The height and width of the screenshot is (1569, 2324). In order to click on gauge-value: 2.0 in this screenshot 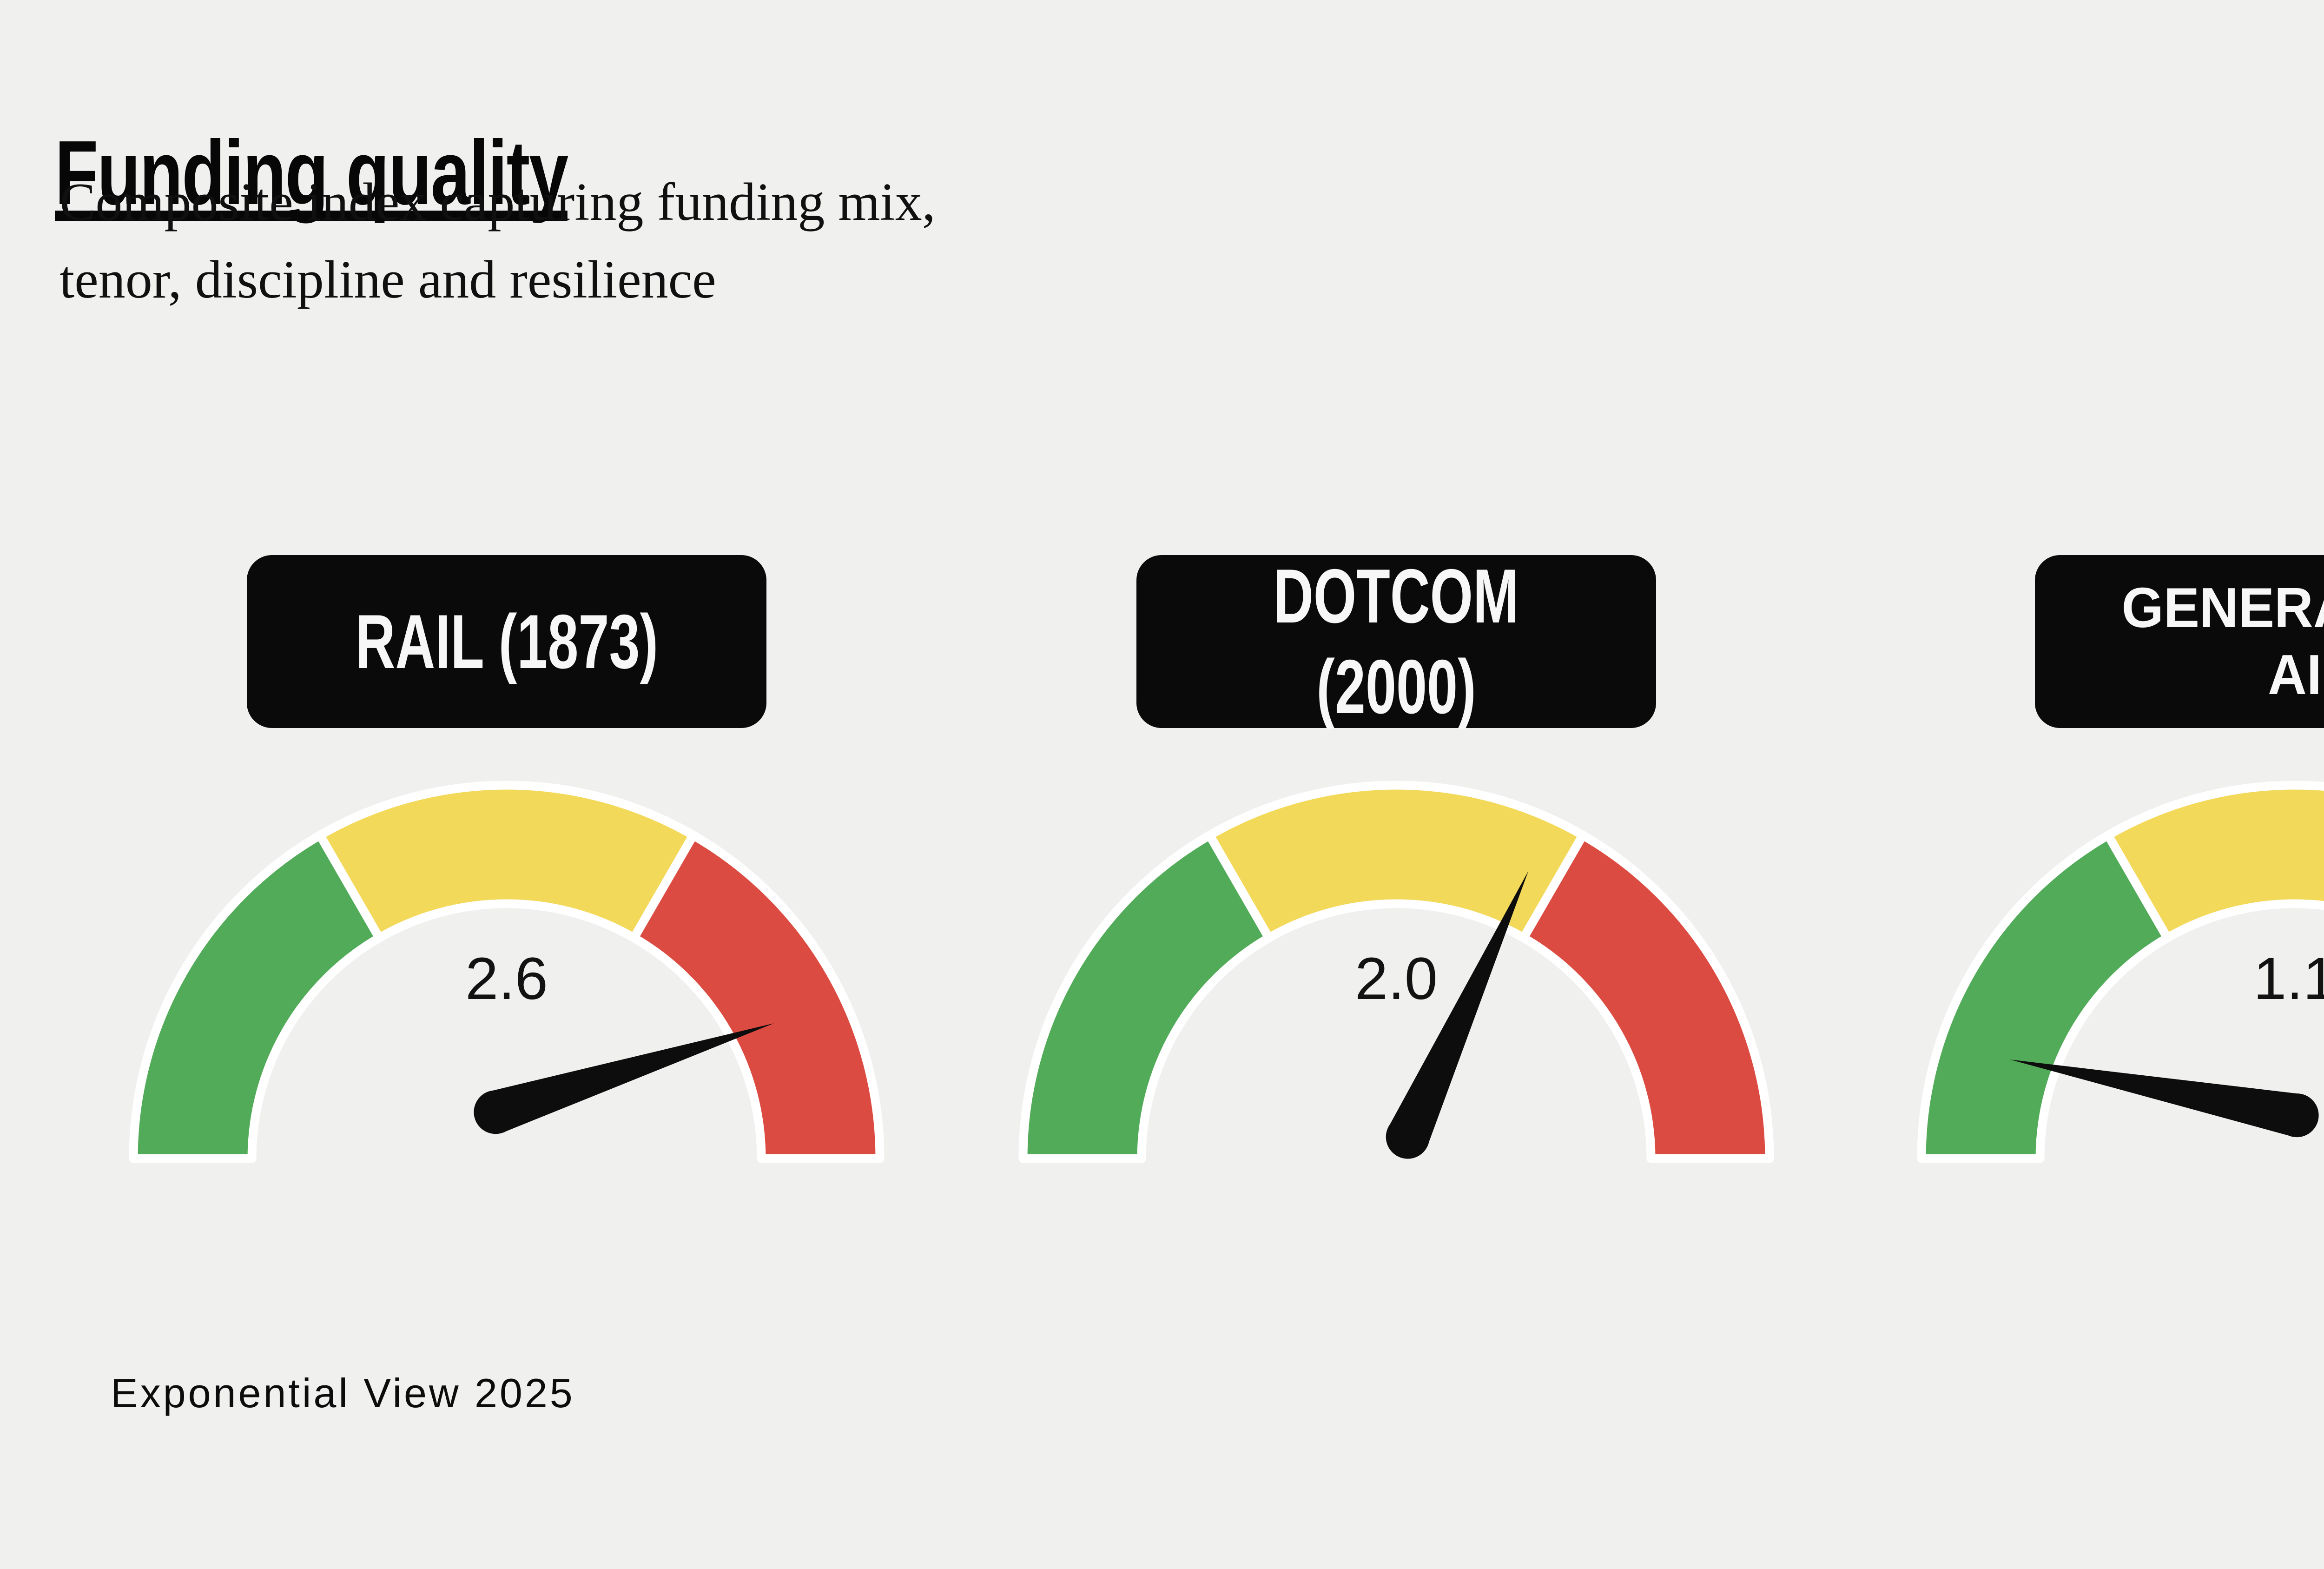, I will do `click(1396, 979)`.